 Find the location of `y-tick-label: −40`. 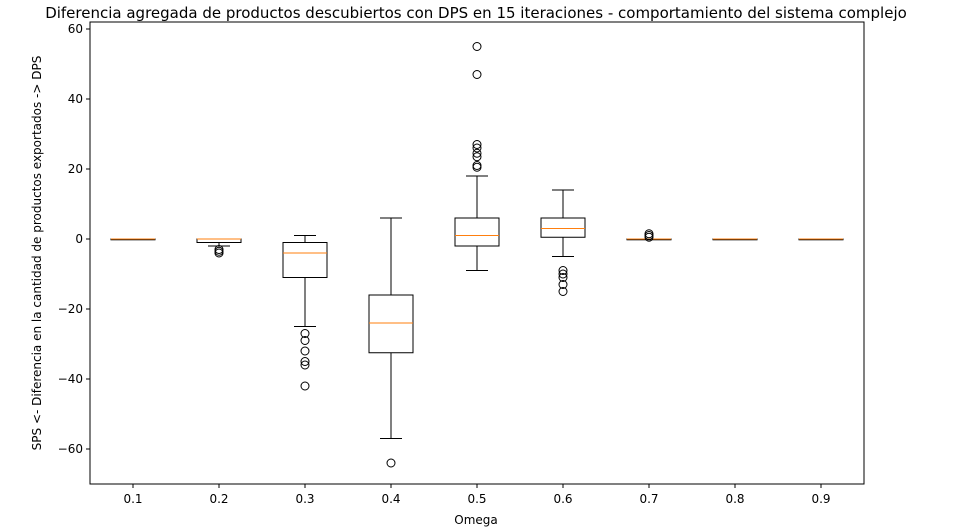

y-tick-label: −40 is located at coordinates (70, 379).